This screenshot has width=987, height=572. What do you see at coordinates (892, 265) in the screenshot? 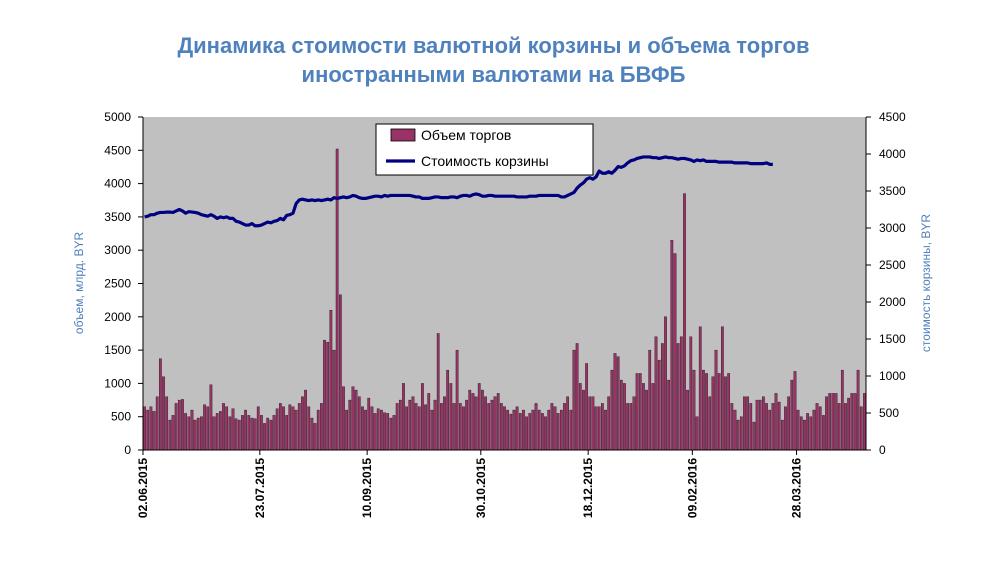
I see `right-tick-label: 2500` at bounding box center [892, 265].